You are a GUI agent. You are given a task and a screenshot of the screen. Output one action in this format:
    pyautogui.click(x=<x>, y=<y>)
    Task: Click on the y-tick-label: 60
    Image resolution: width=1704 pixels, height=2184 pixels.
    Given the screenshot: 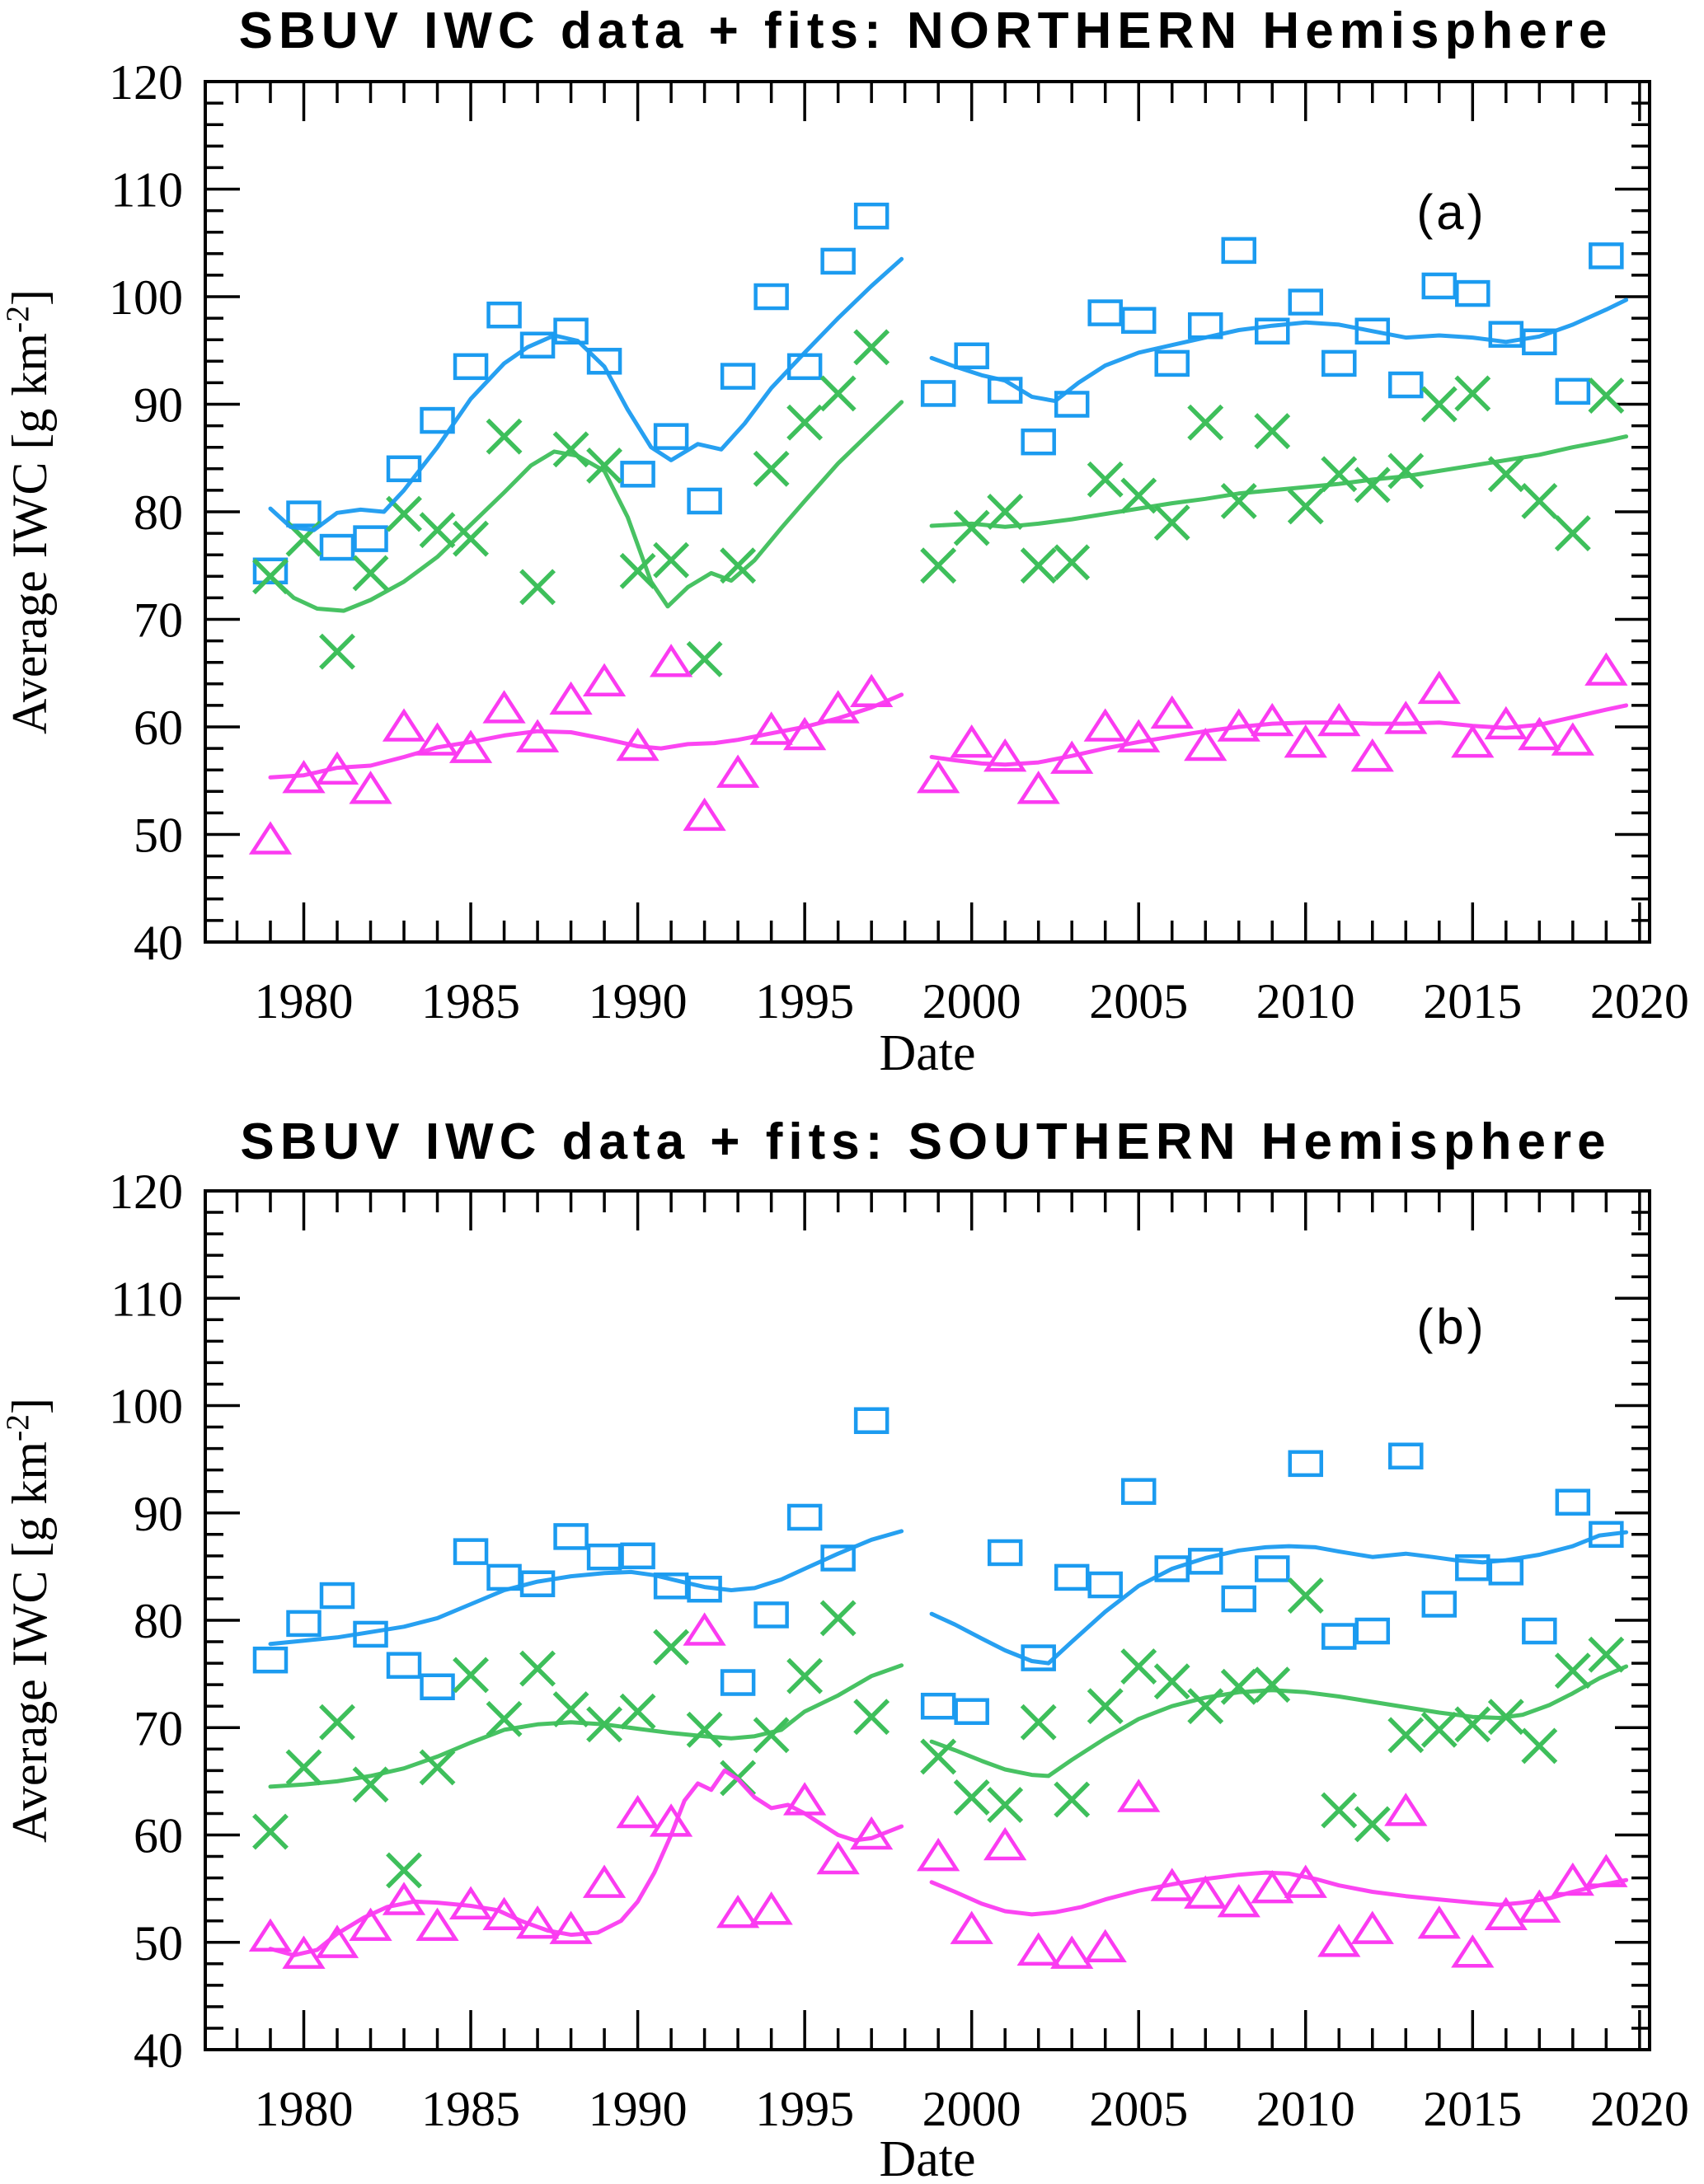 What is the action you would take?
    pyautogui.click(x=158, y=728)
    